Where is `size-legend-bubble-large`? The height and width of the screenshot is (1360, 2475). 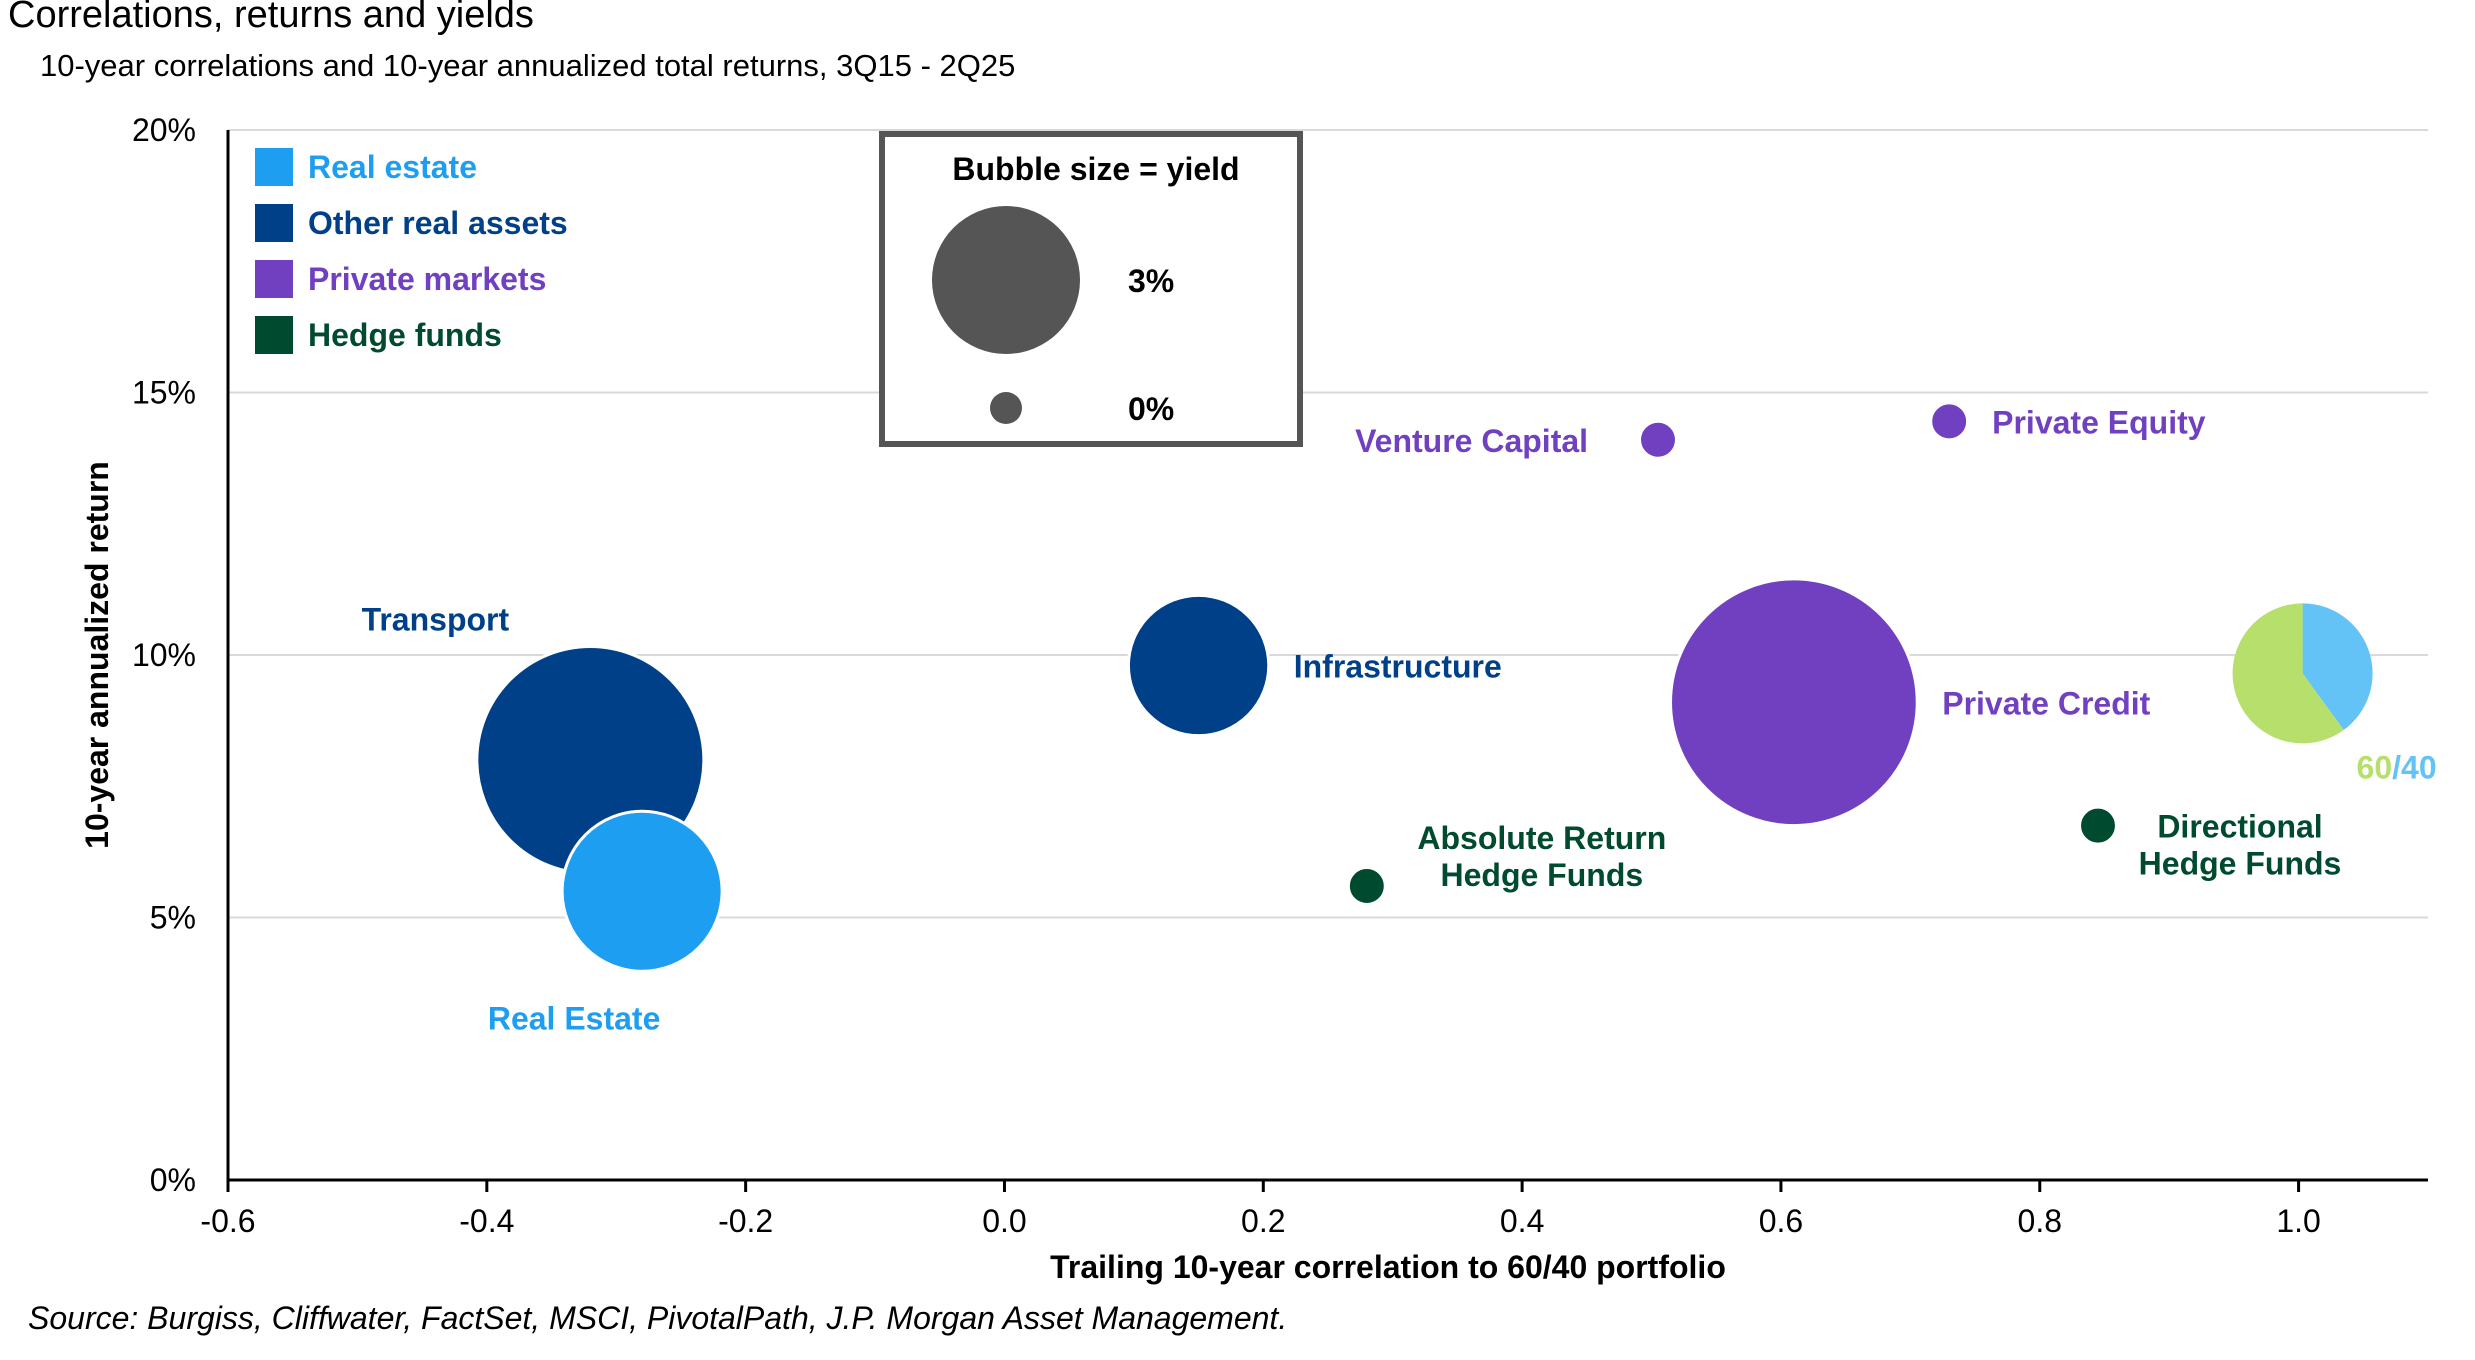
size-legend-bubble-large is located at coordinates (1006, 280).